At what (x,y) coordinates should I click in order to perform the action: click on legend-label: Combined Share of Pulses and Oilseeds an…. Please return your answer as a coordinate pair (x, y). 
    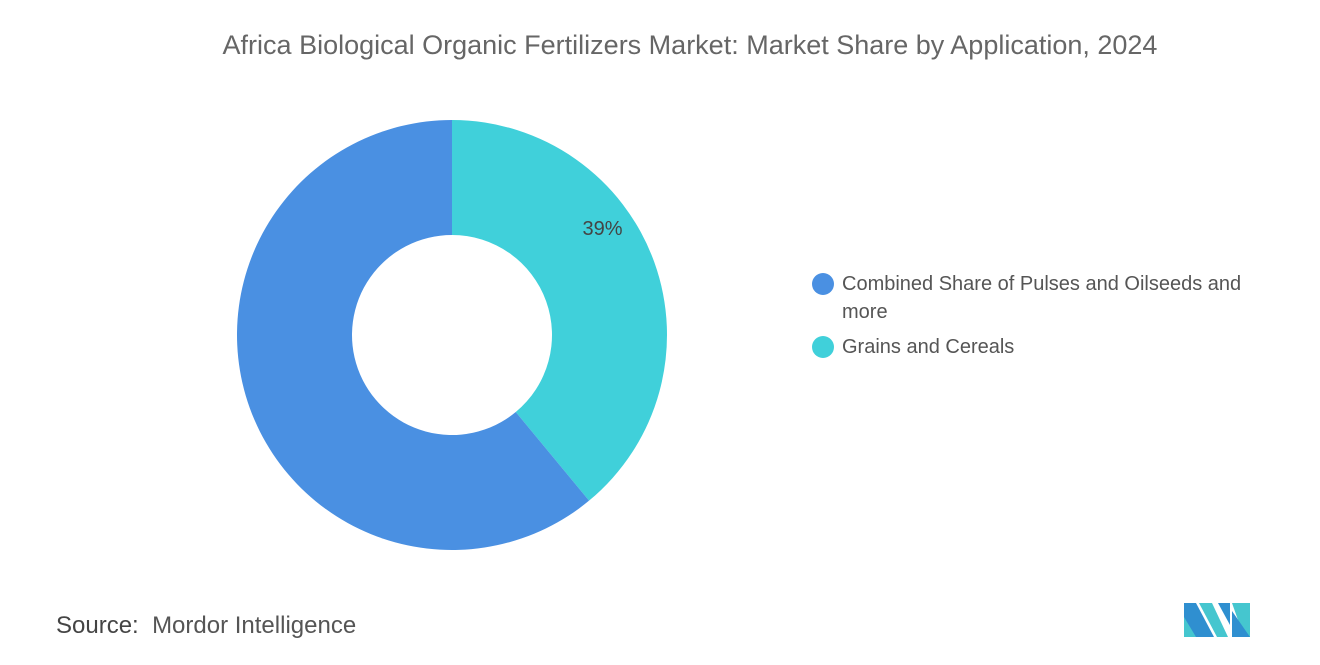
    Looking at the image, I should click on (1042, 298).